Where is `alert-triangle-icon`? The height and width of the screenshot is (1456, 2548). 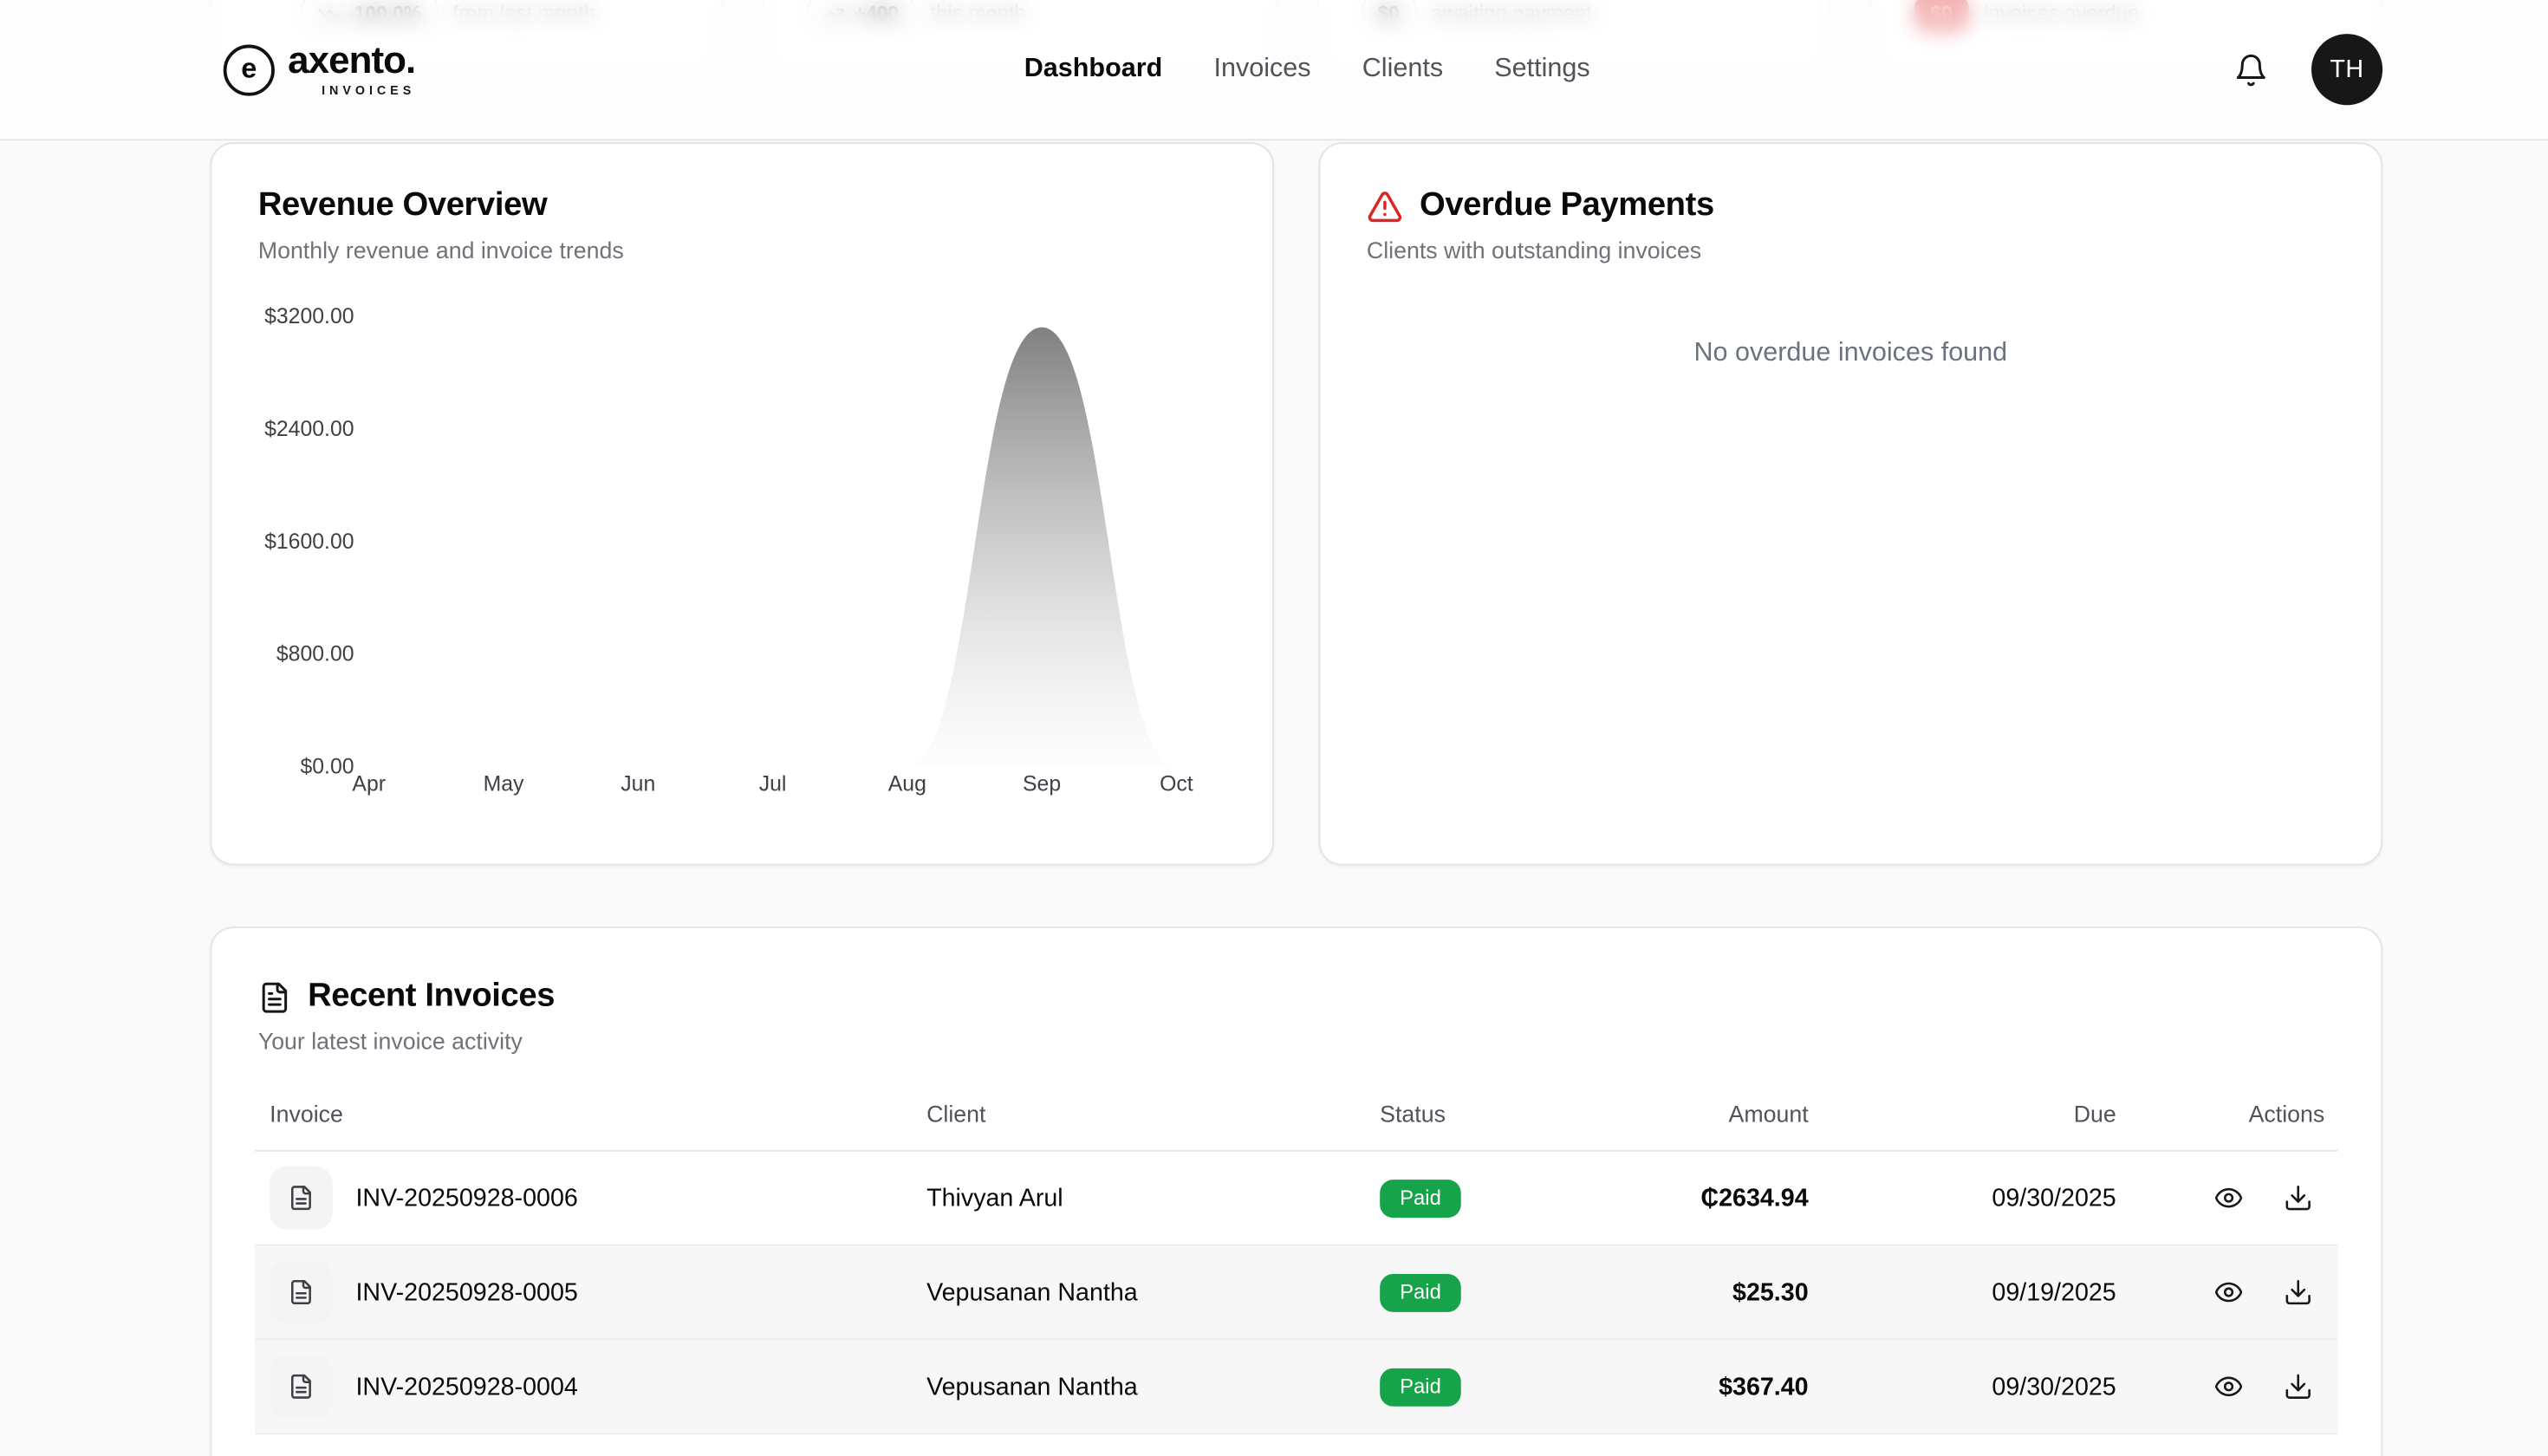 alert-triangle-icon is located at coordinates (1385, 206).